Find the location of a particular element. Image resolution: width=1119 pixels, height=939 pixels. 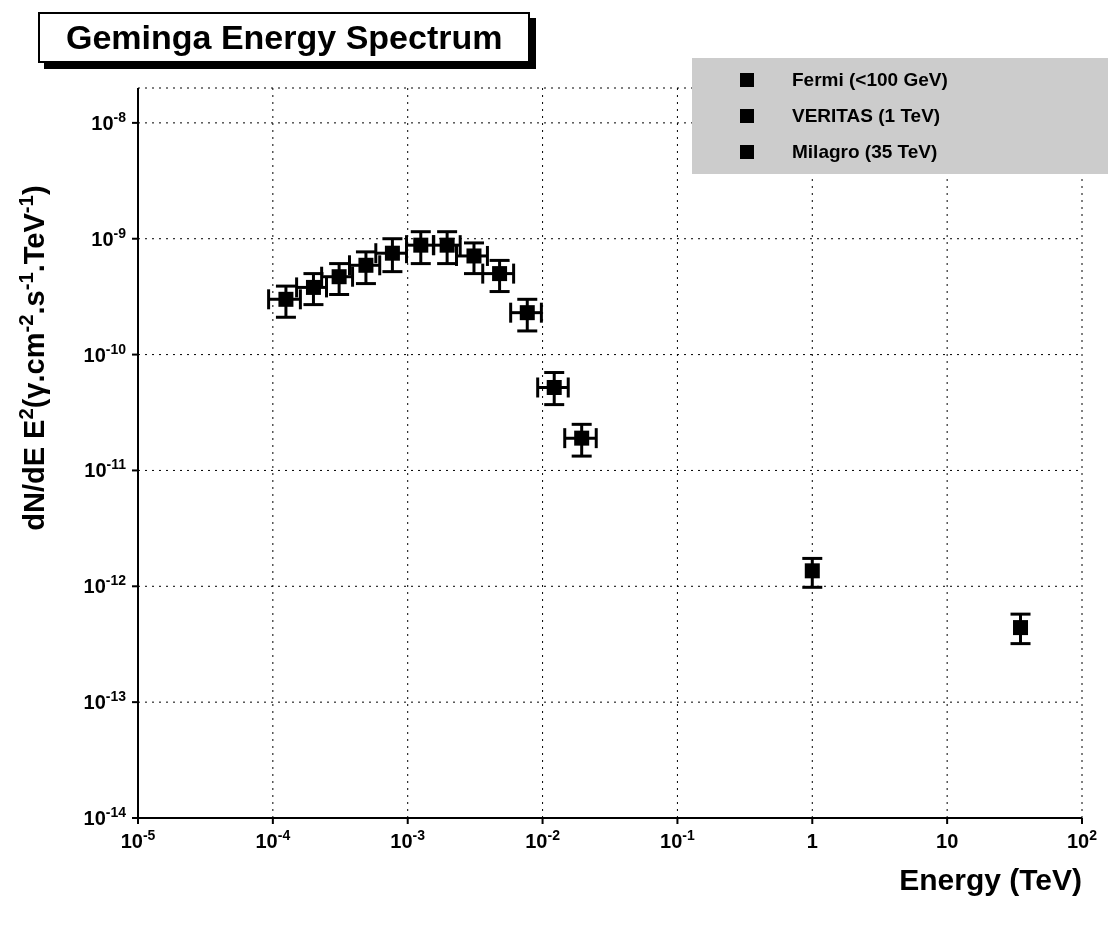

x-tick-label: 10$^{-4}$ is located at coordinates (273, 839).